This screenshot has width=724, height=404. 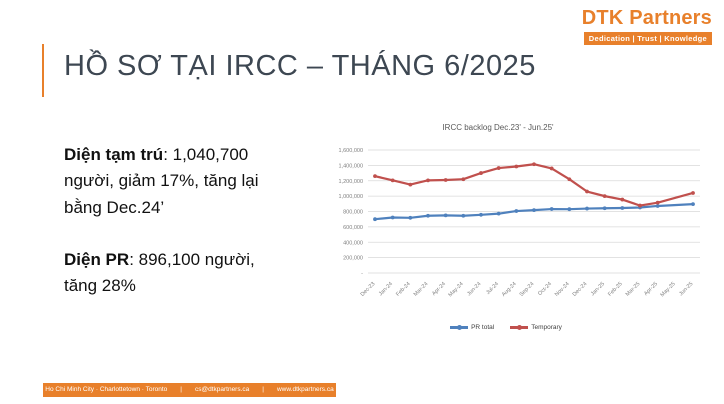 I want to click on legend-item: Temporary, so click(x=536, y=327).